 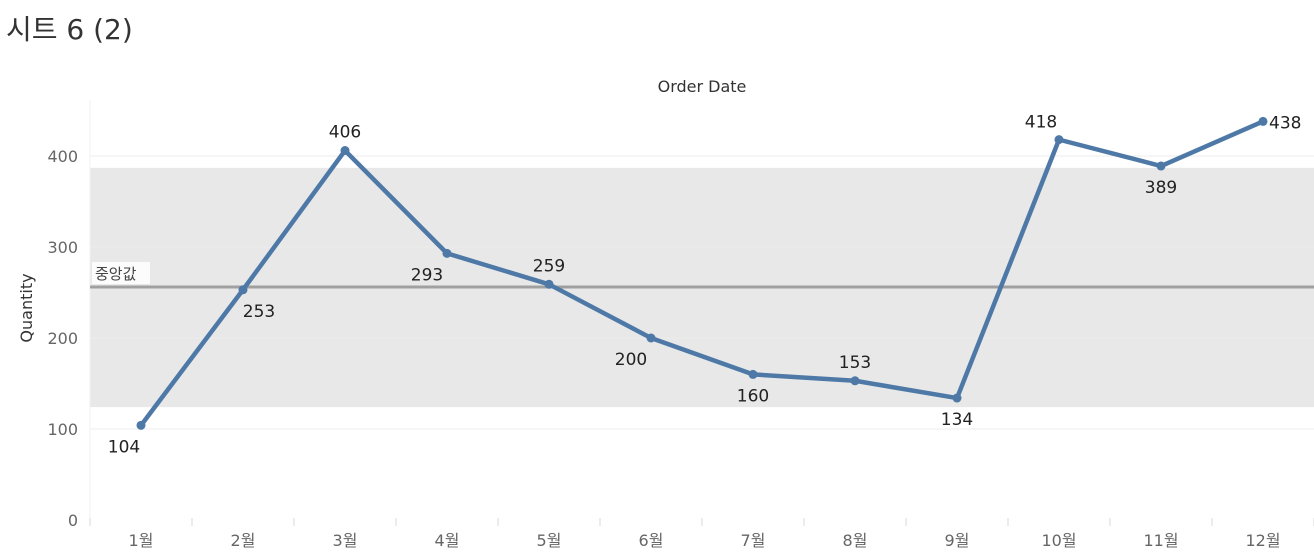 I want to click on reference-label-bg, so click(x=121, y=273).